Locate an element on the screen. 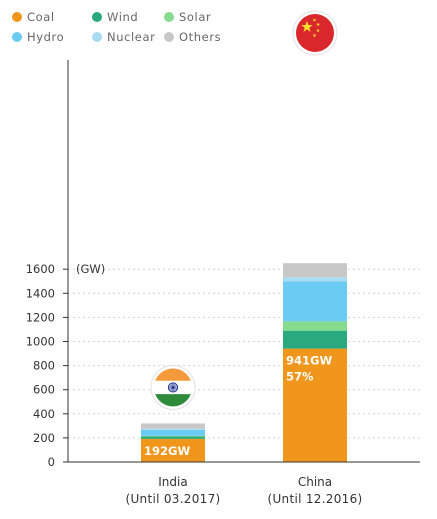 The height and width of the screenshot is (519, 437). legend-item-solar: Solar is located at coordinates (187, 17).